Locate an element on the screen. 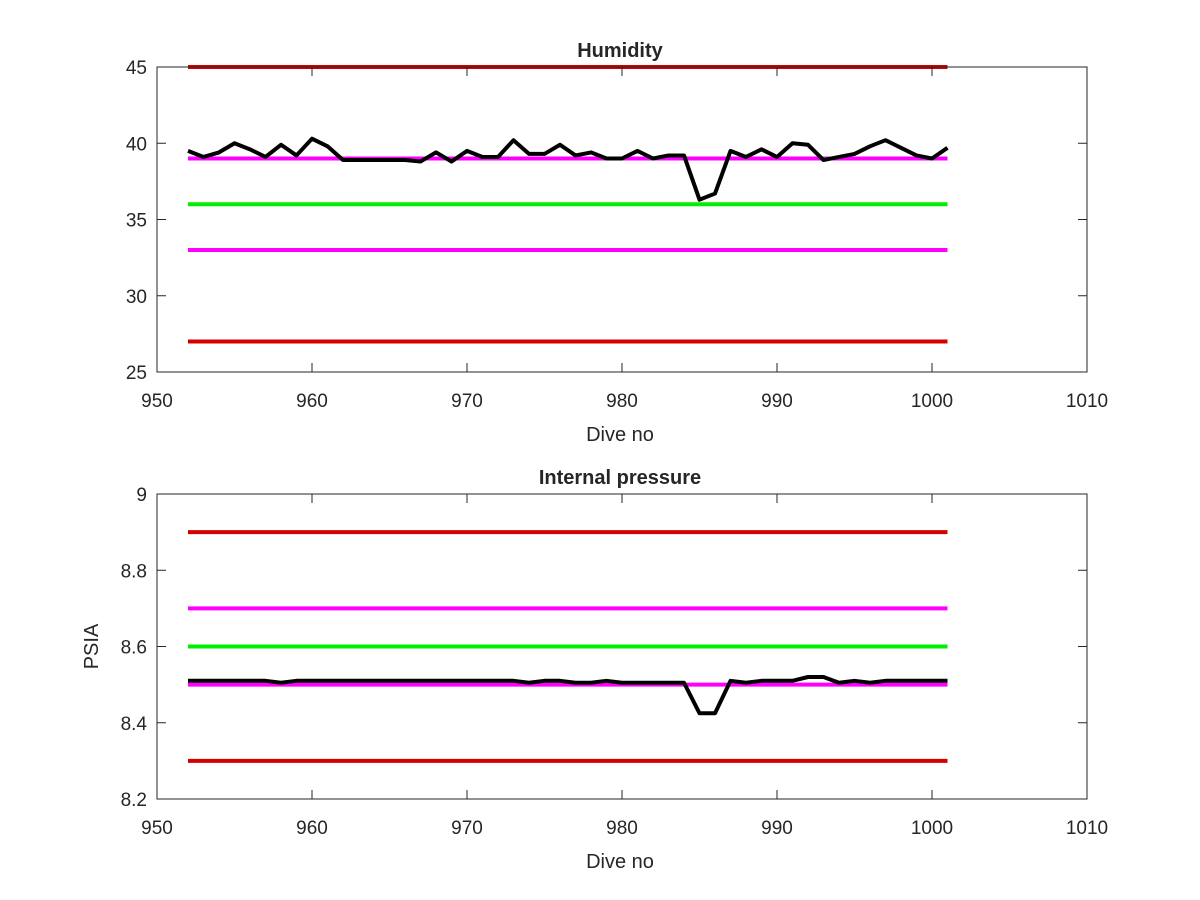 The width and height of the screenshot is (1200, 900). humidity-x-tick-label: 1000 is located at coordinates (932, 401).